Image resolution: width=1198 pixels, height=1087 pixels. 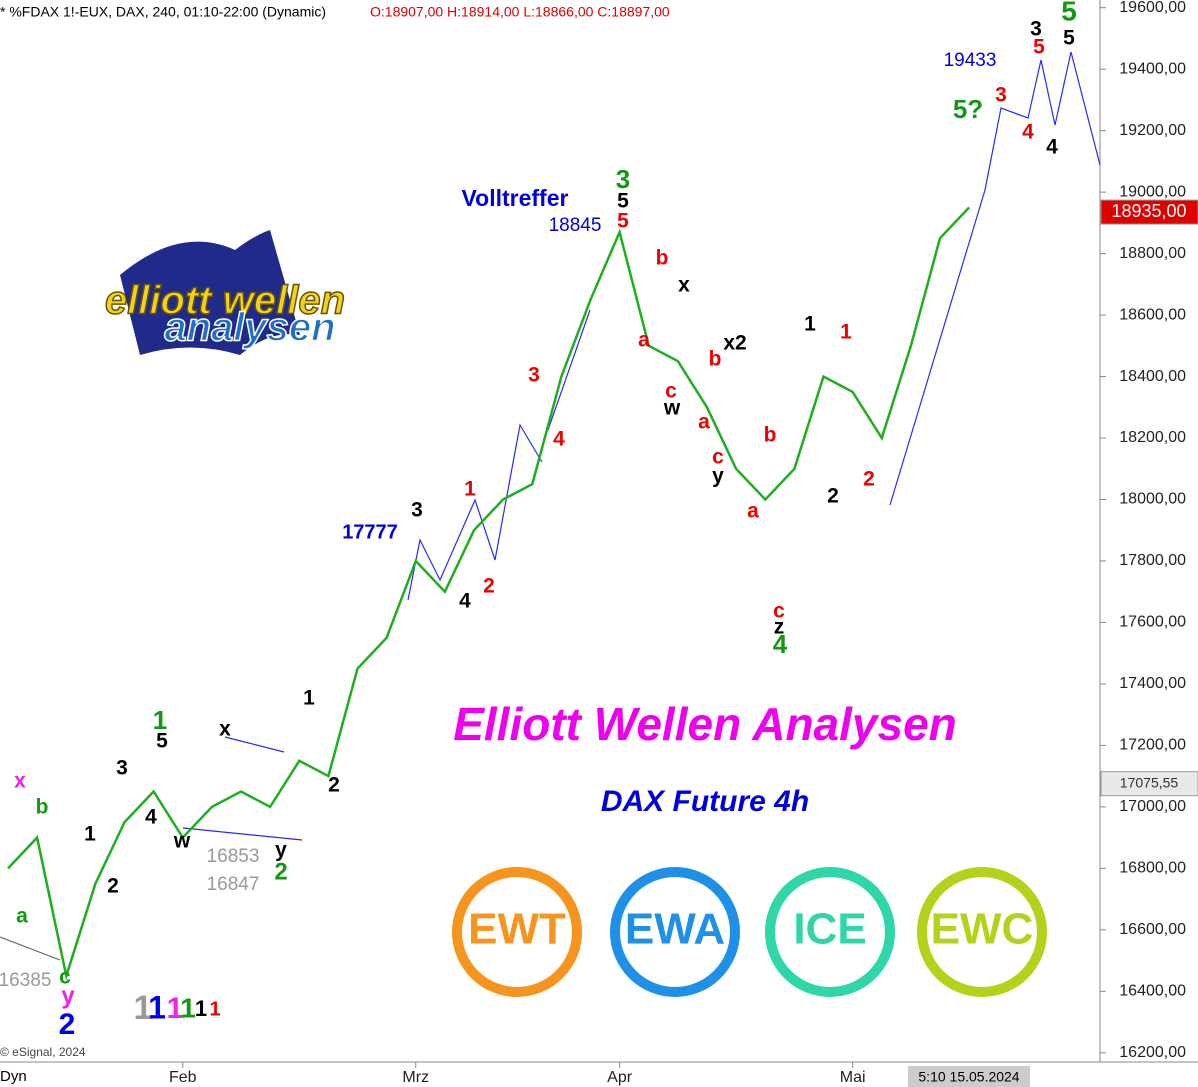 What do you see at coordinates (25, 980) in the screenshot?
I see `wave-label: 16385` at bounding box center [25, 980].